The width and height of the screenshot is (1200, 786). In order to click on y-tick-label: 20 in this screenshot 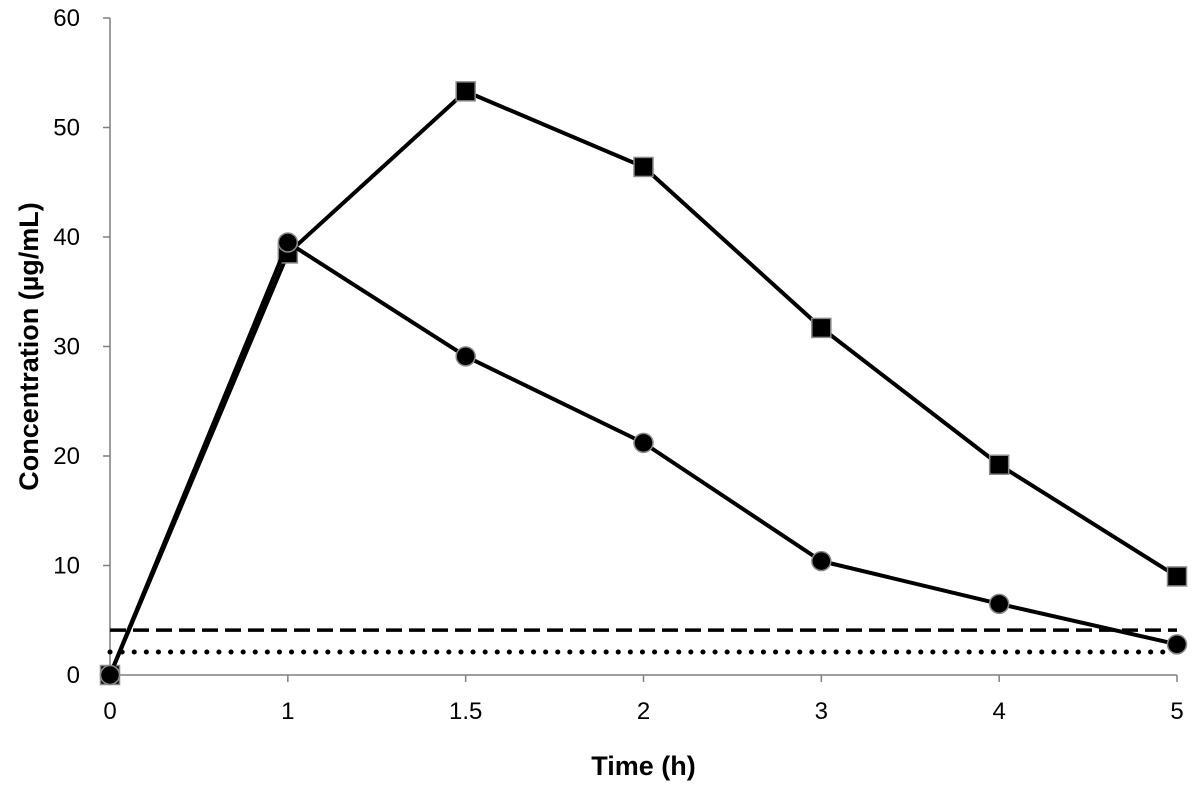, I will do `click(66, 456)`.